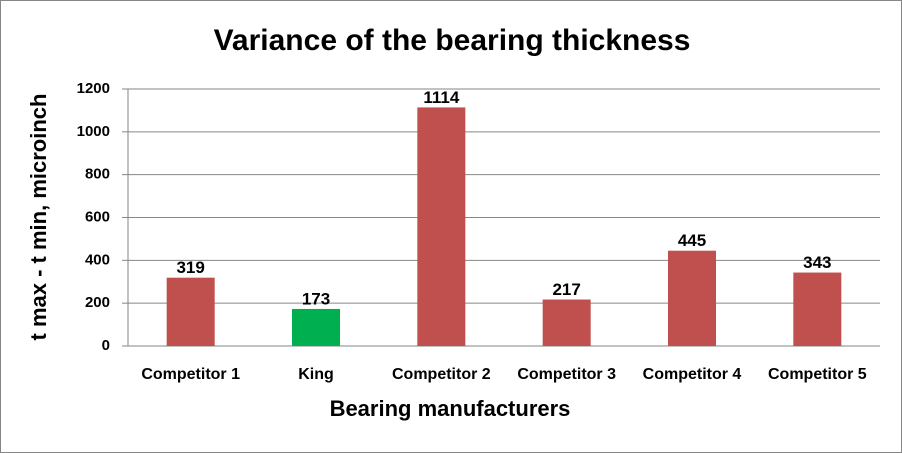  I want to click on x-tick-label: King, so click(316, 374).